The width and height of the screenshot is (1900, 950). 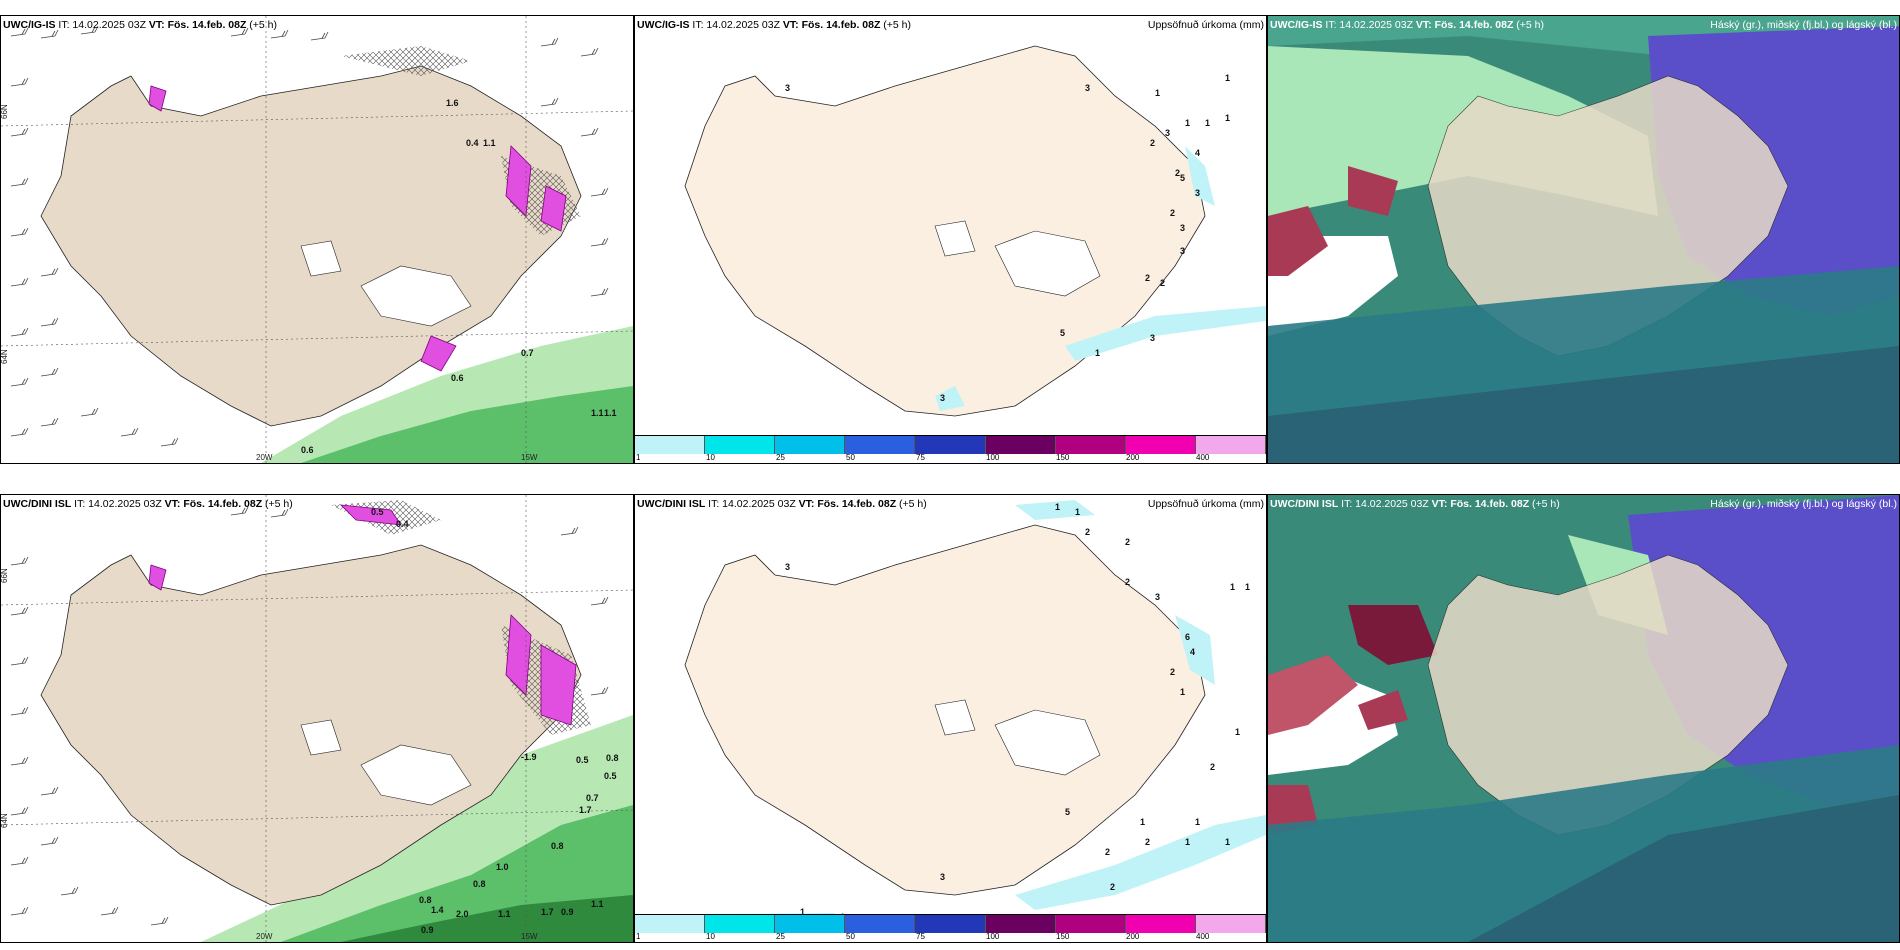 What do you see at coordinates (529, 457) in the screenshot?
I see `lon-label-15w: 15W` at bounding box center [529, 457].